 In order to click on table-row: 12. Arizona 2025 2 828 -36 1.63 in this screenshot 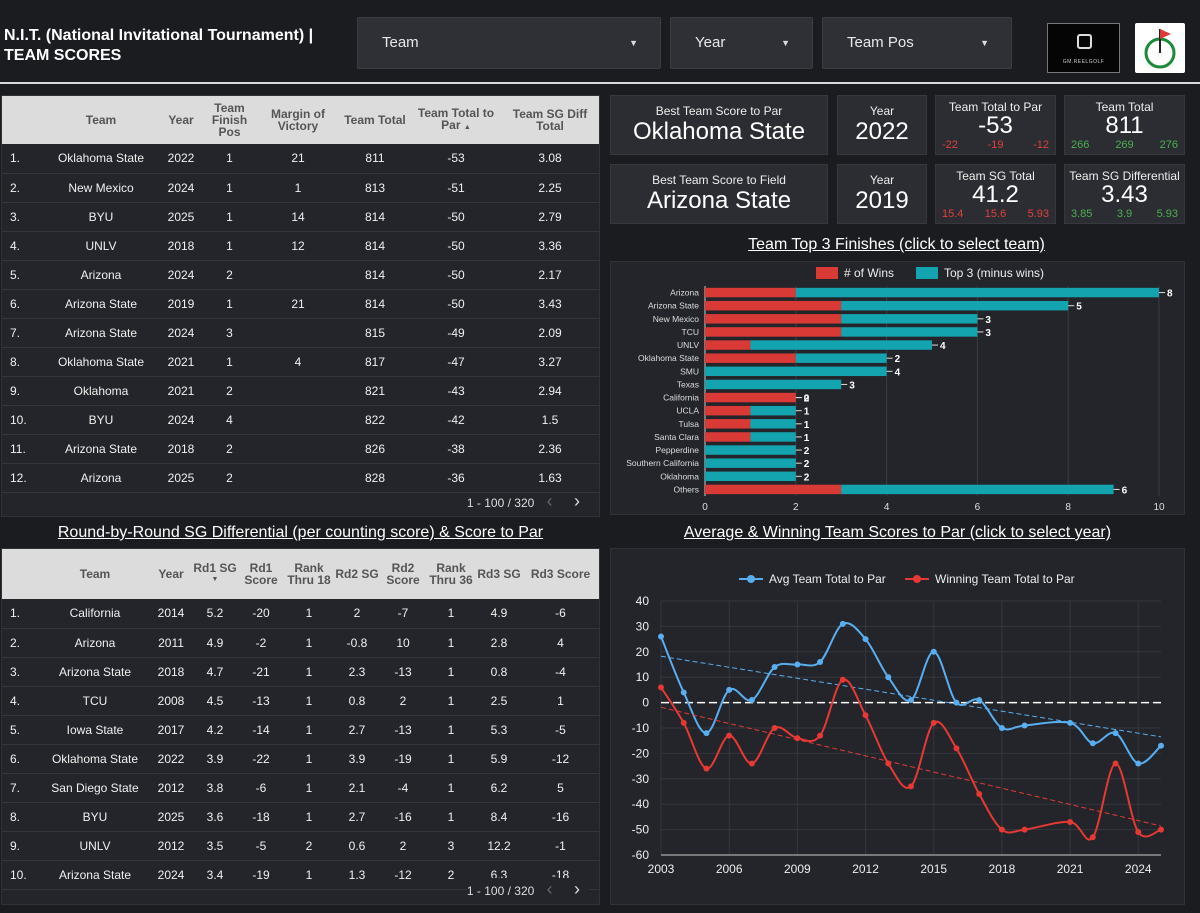, I will do `click(300, 478)`.